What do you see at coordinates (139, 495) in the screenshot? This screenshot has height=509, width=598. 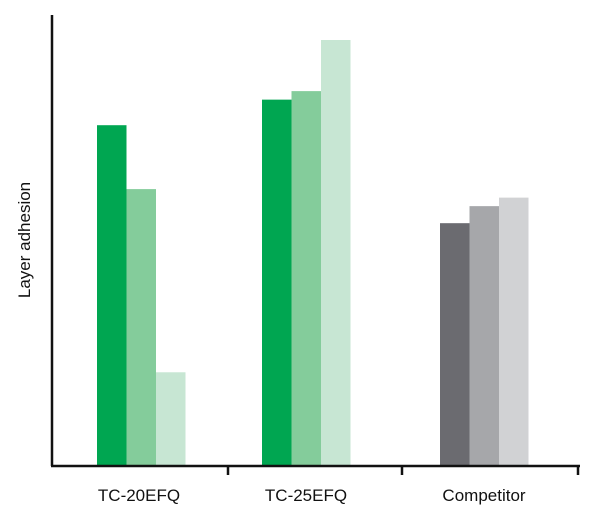 I see `x-tick-label: TC-20EFQ` at bounding box center [139, 495].